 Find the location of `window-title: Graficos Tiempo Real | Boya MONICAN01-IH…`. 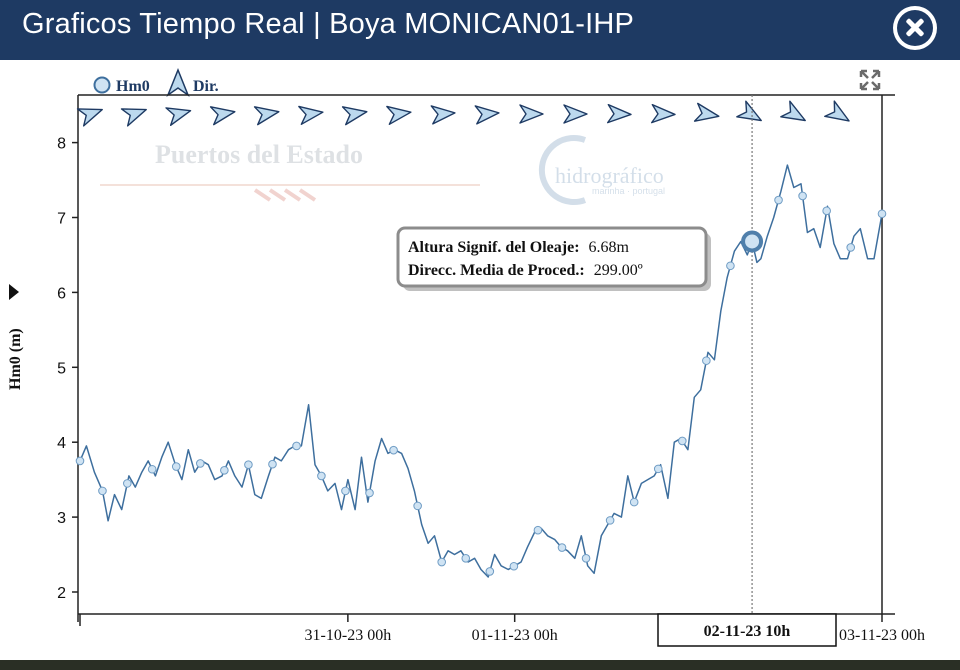

window-title: Graficos Tiempo Real | Boya MONICAN01-IH… is located at coordinates (328, 24).